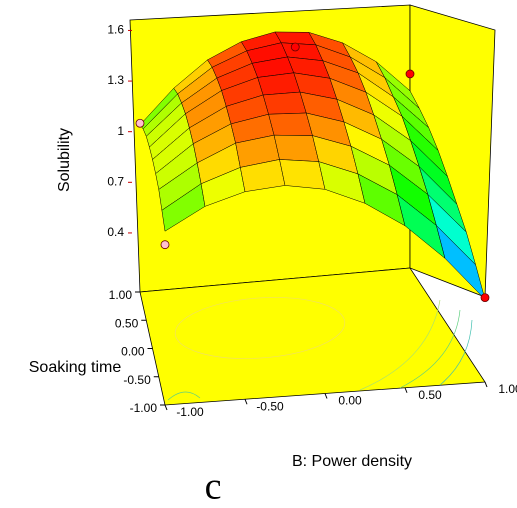 The height and width of the screenshot is (508, 517). I want to click on x-tick-label: 0.00, so click(350, 401).